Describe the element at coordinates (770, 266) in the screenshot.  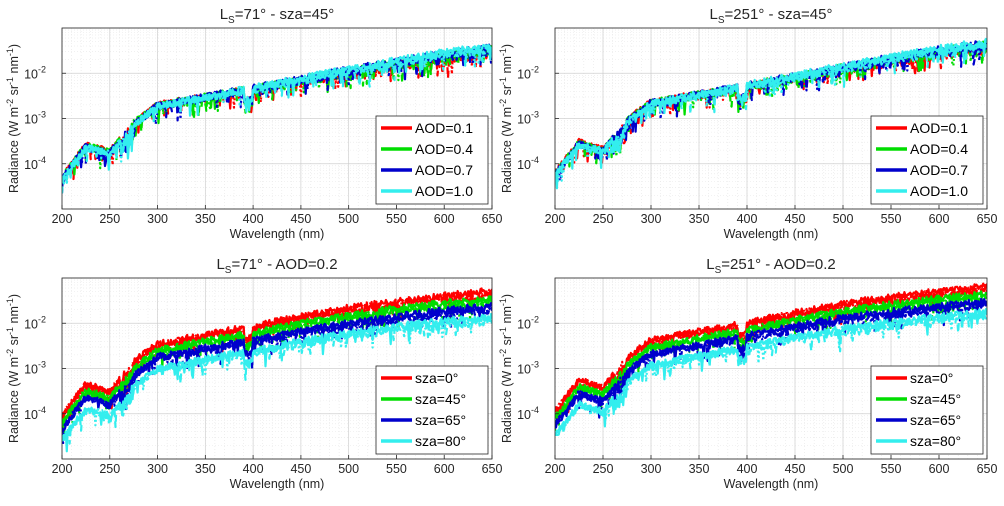
I see `chart-title: LS=251° - AOD=0.2` at that location.